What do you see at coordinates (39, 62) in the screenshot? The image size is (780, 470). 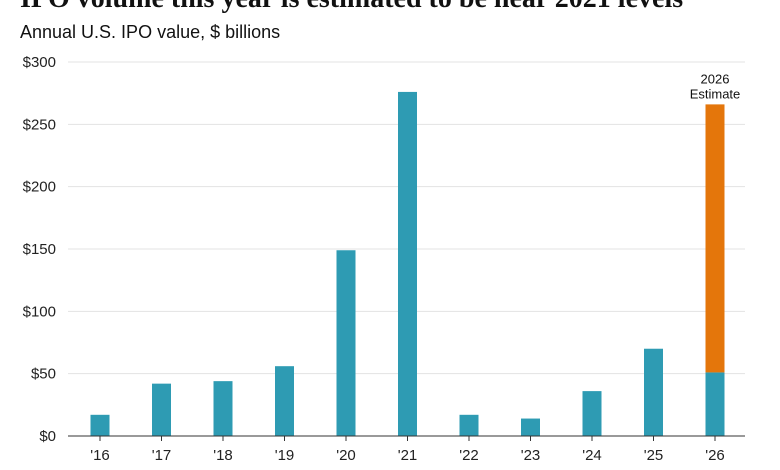 I see `y-tick-label: $300` at bounding box center [39, 62].